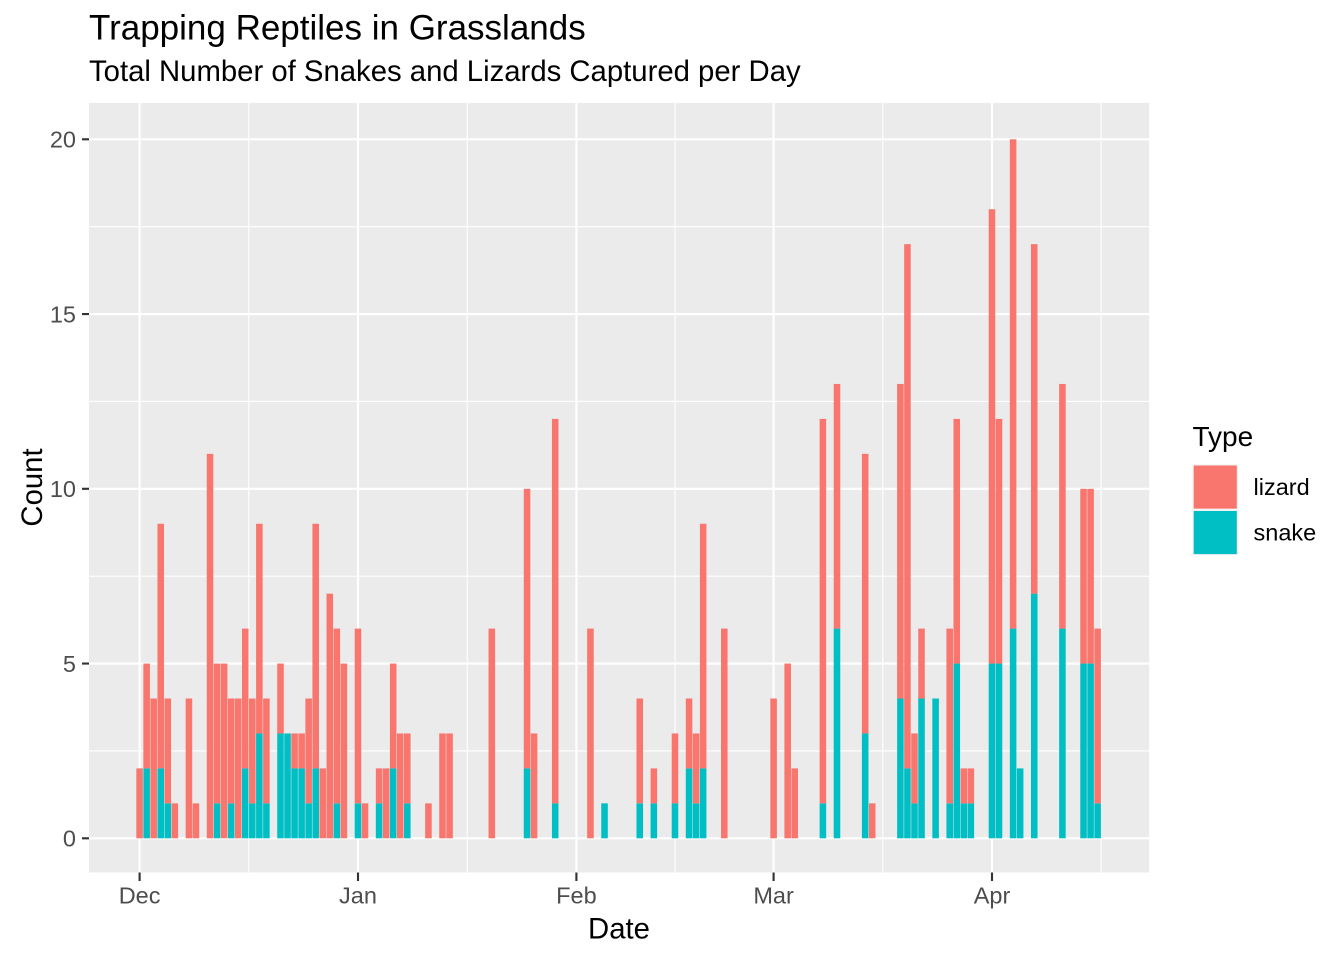 Image resolution: width=1344 pixels, height=960 pixels. What do you see at coordinates (992, 896) in the screenshot?
I see `svg-text: Apr` at bounding box center [992, 896].